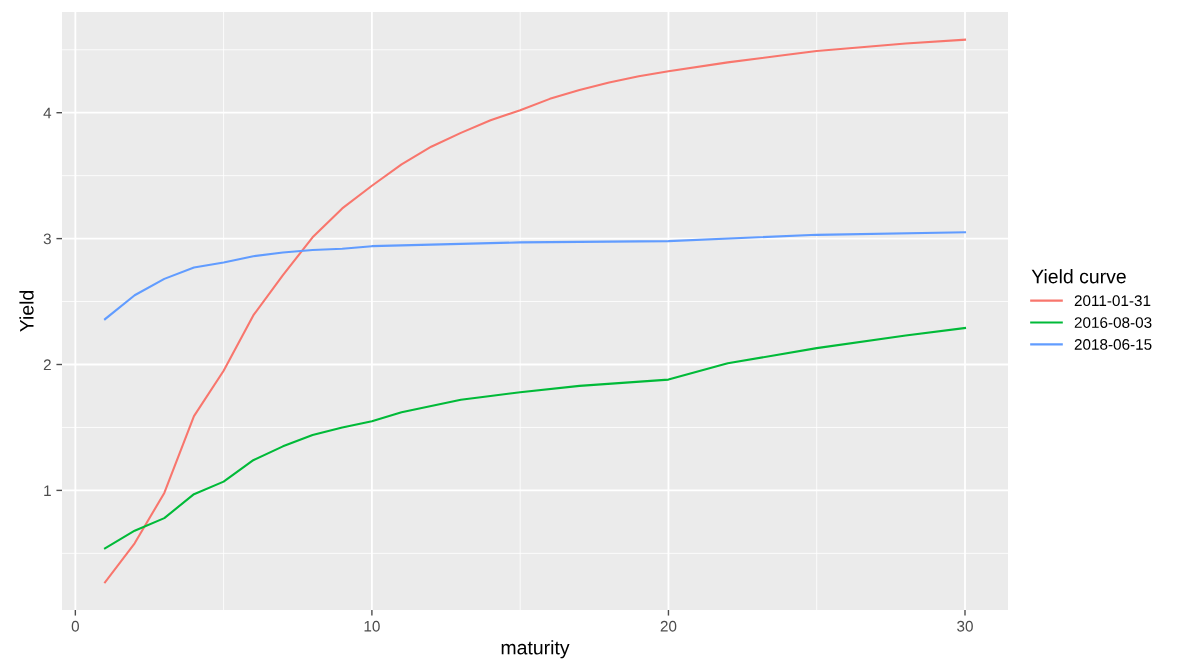 This screenshot has height=666, width=1183. Describe the element at coordinates (668, 626) in the screenshot. I see `x-tick-label: 20` at that location.